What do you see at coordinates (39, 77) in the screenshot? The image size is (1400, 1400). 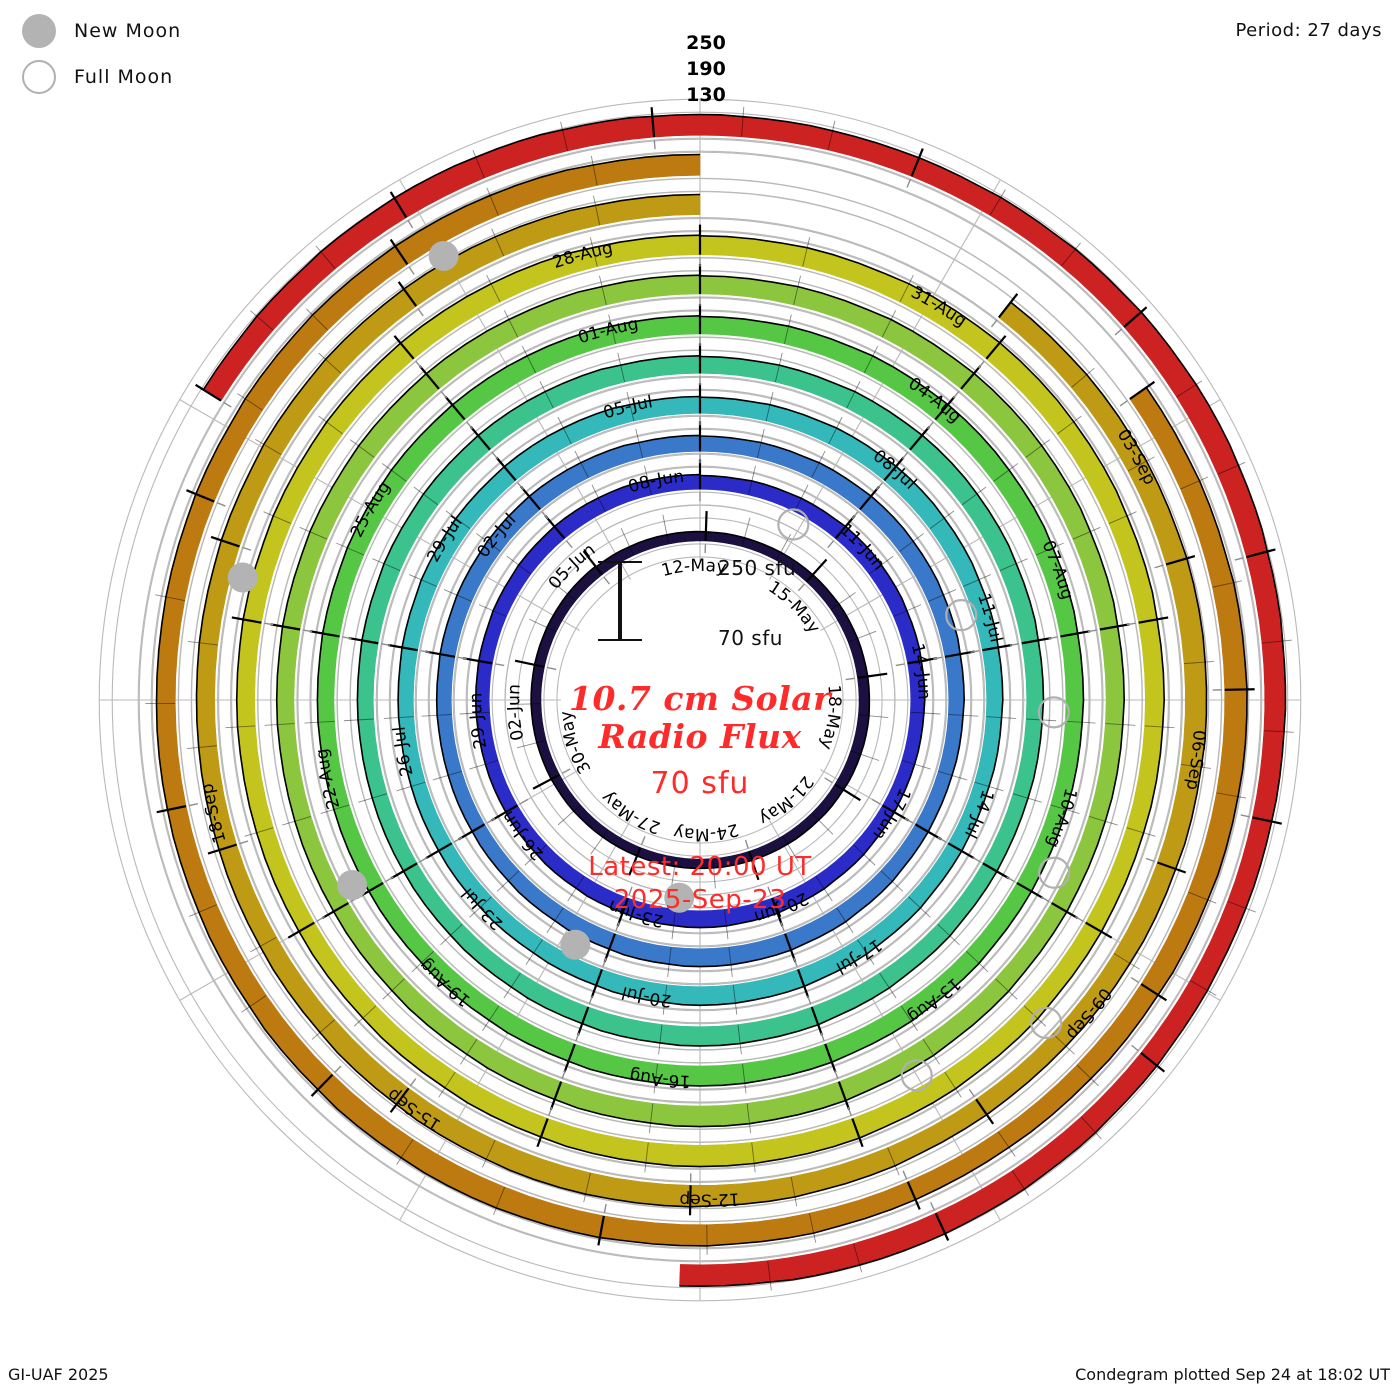 I see `full-moon-icon` at bounding box center [39, 77].